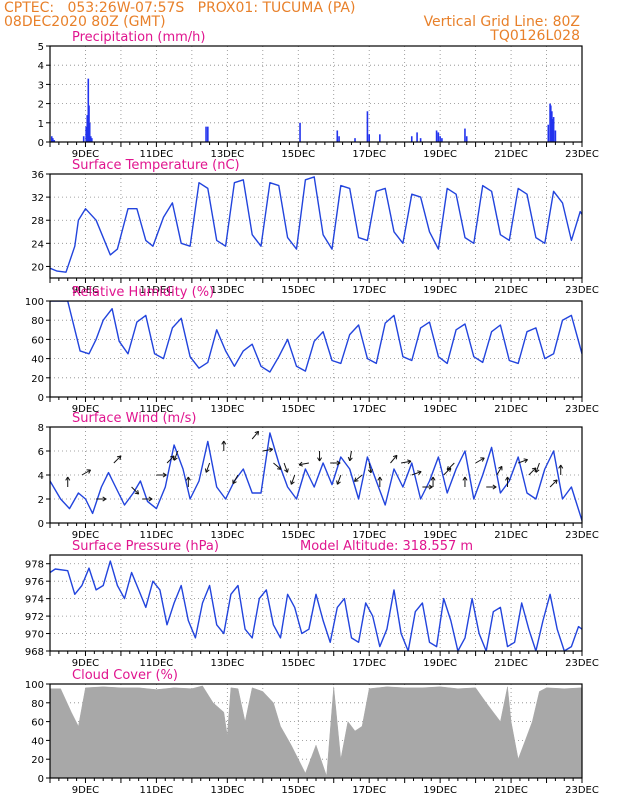 The image size is (618, 800). Describe the element at coordinates (138, 37) in the screenshot. I see `panel-title: Precipitation (mm/h)` at that location.